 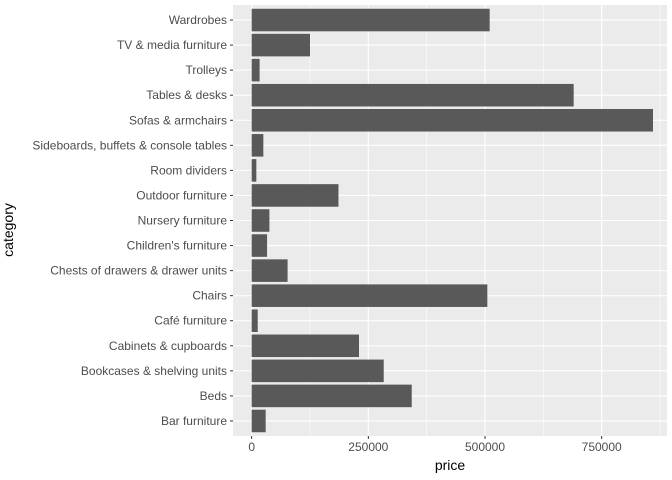 What do you see at coordinates (317, 371) in the screenshot?
I see `bar-bookcases-shelving-units` at bounding box center [317, 371].